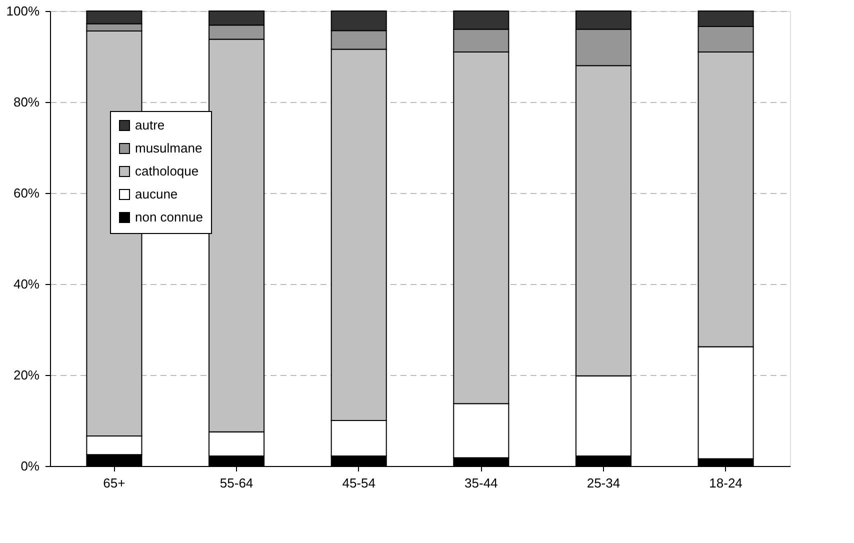  Describe the element at coordinates (150, 125) in the screenshot. I see `legend-label: autre` at that location.